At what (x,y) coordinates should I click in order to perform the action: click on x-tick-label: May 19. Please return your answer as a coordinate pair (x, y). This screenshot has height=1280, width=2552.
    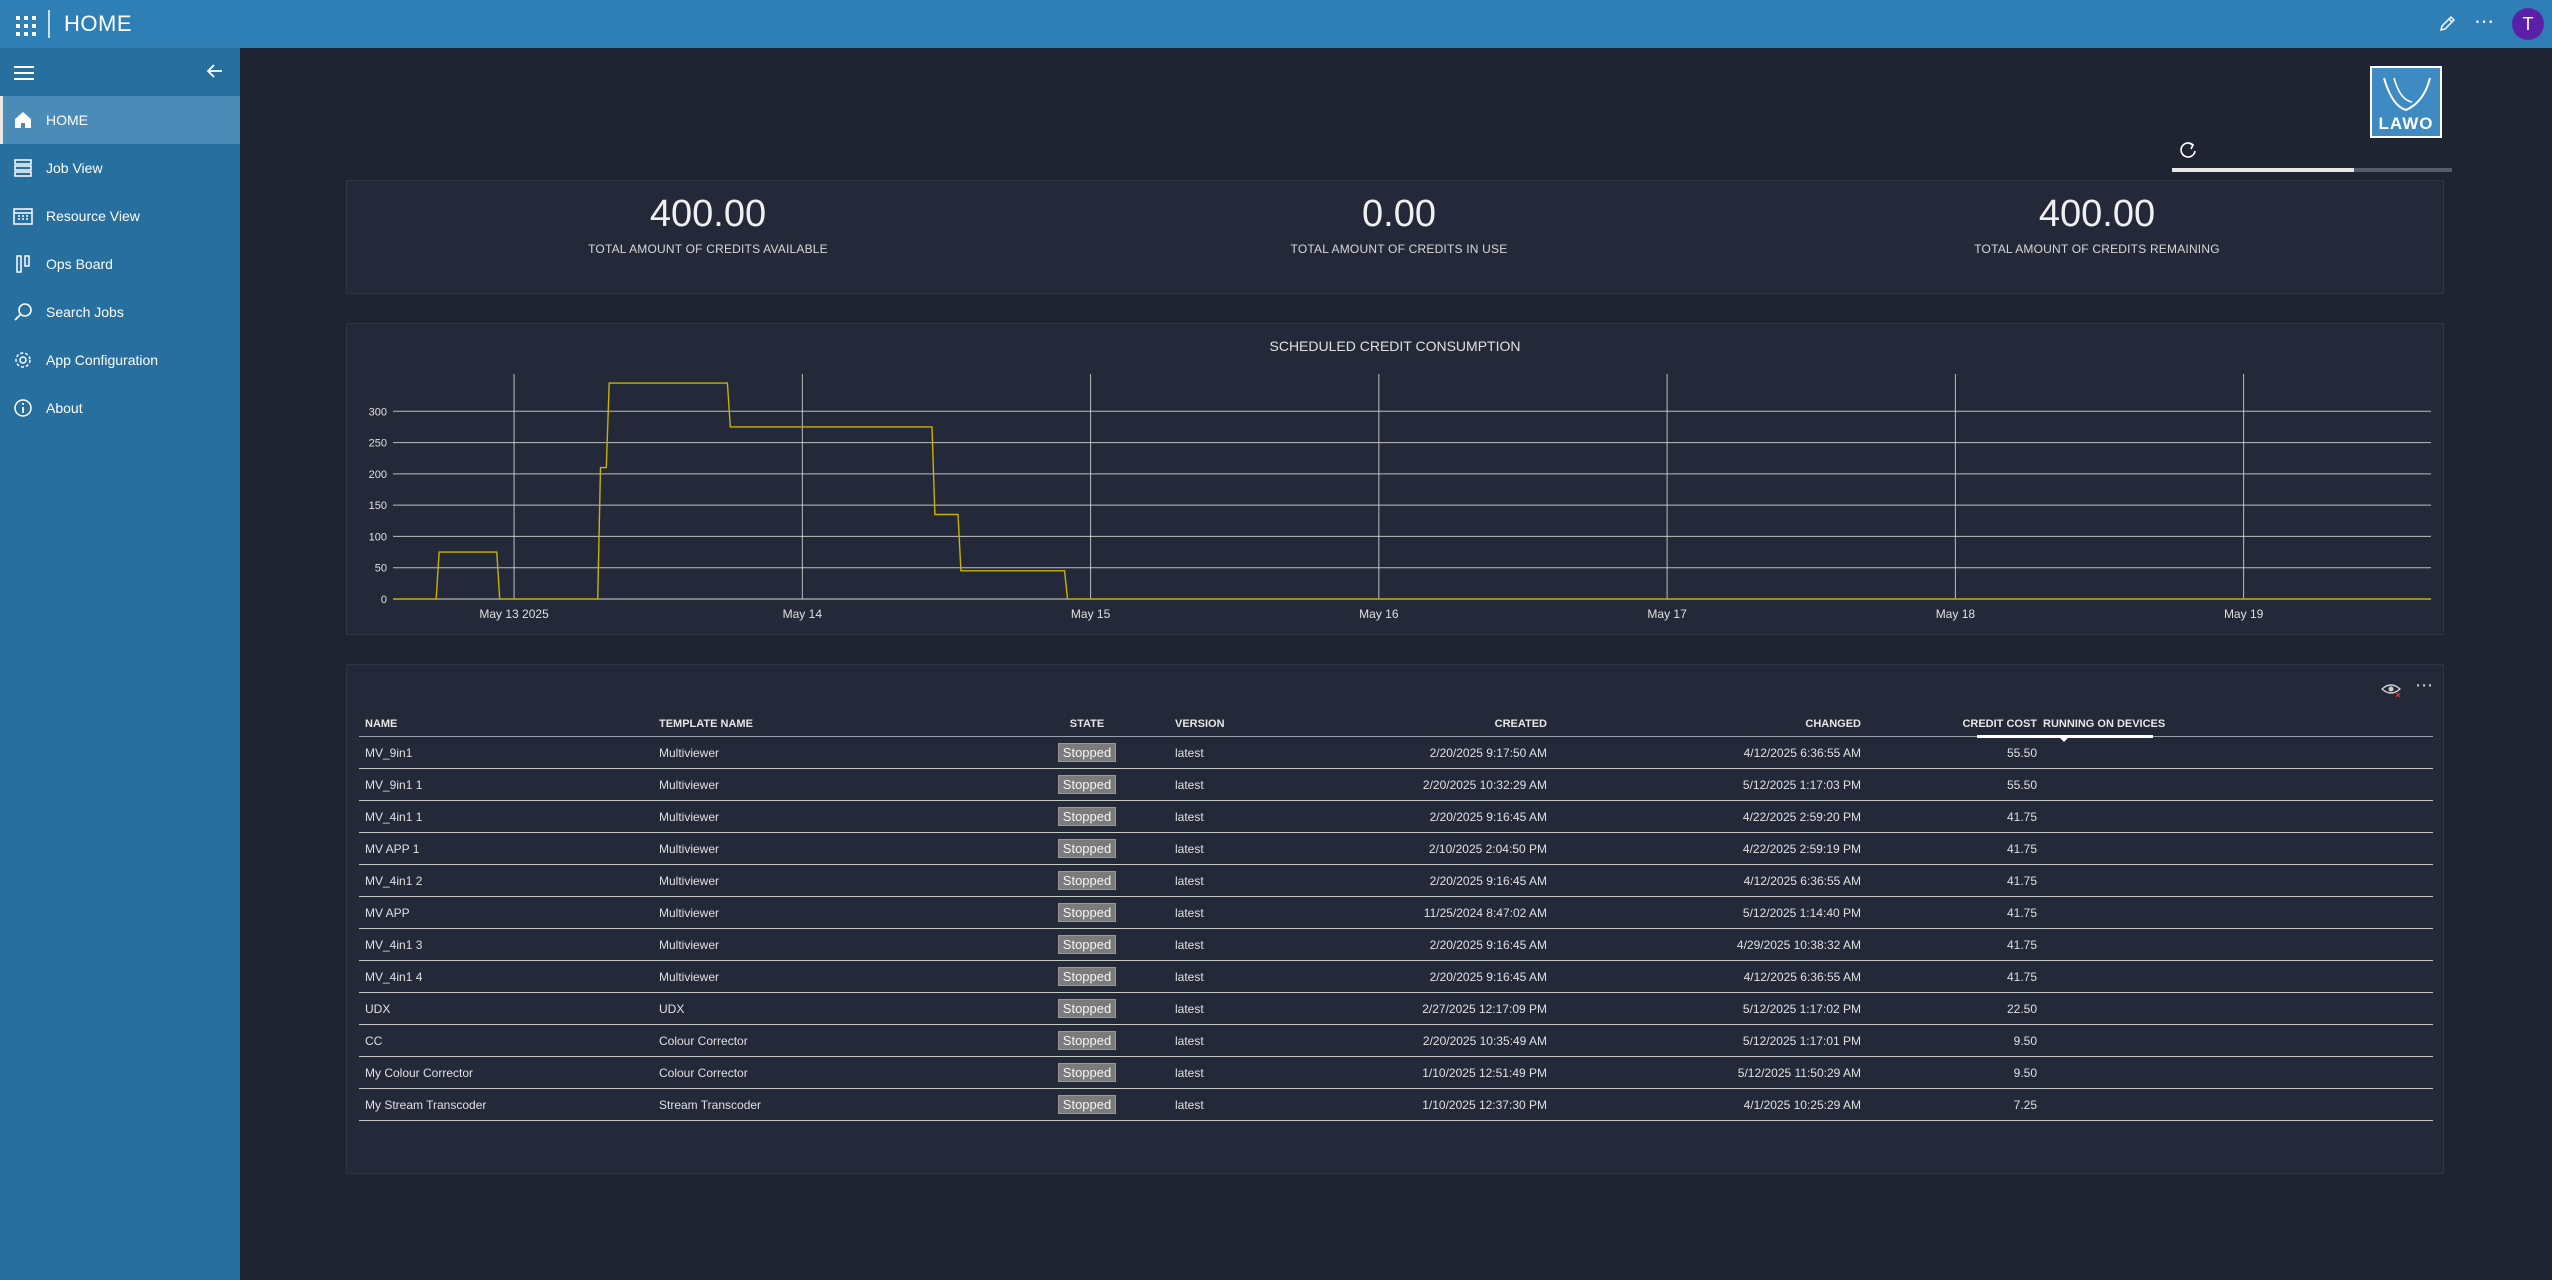
    Looking at the image, I should click on (2244, 614).